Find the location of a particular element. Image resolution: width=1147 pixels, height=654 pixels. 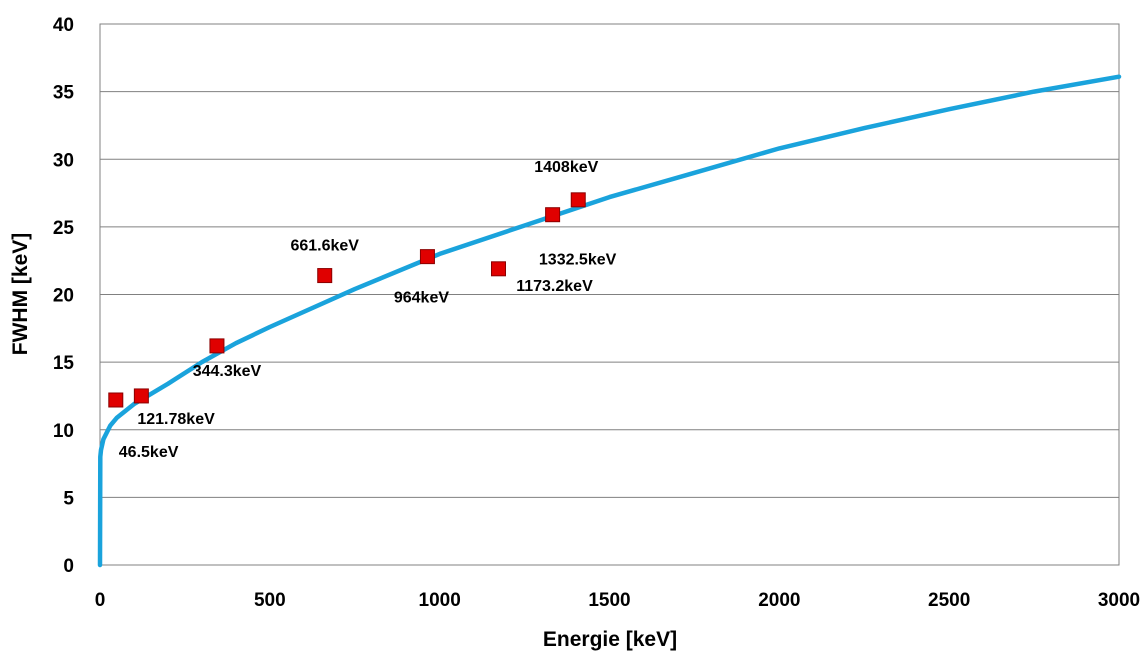

y-axis-title: FWHM [keV] is located at coordinates (20, 294).